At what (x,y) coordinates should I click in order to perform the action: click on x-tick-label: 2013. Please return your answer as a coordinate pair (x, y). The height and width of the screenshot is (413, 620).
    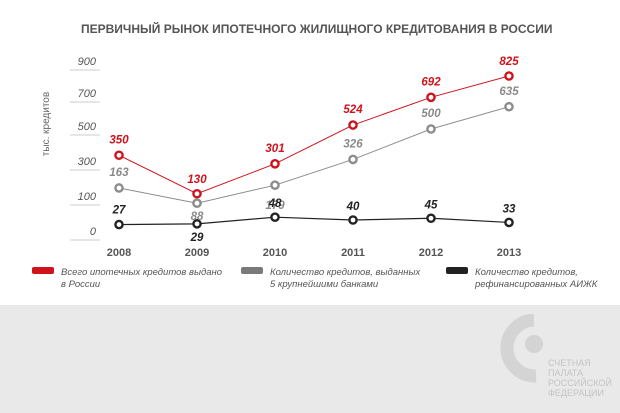
    Looking at the image, I should click on (509, 253).